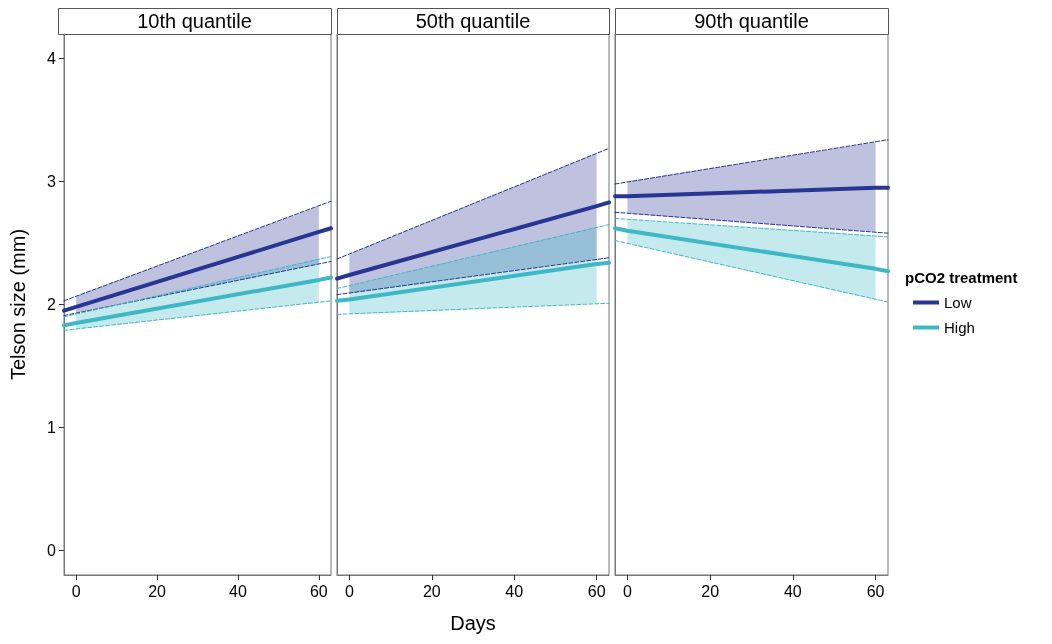 This screenshot has height=644, width=1052. Describe the element at coordinates (18, 304) in the screenshot. I see `y-axis-title: Telson size (mm)` at that location.